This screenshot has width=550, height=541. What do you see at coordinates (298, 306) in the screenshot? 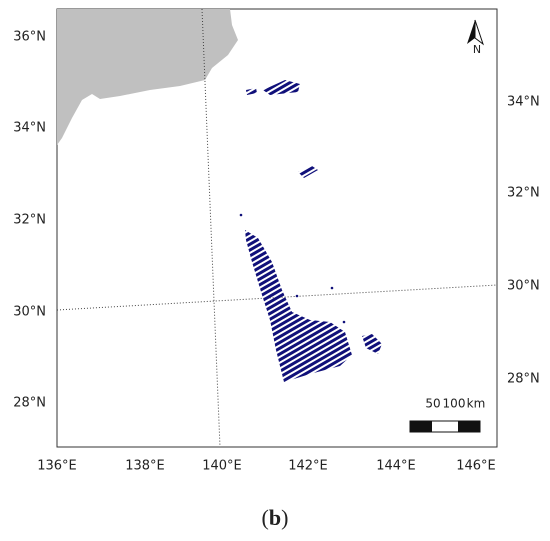
I see `main-area` at bounding box center [298, 306].